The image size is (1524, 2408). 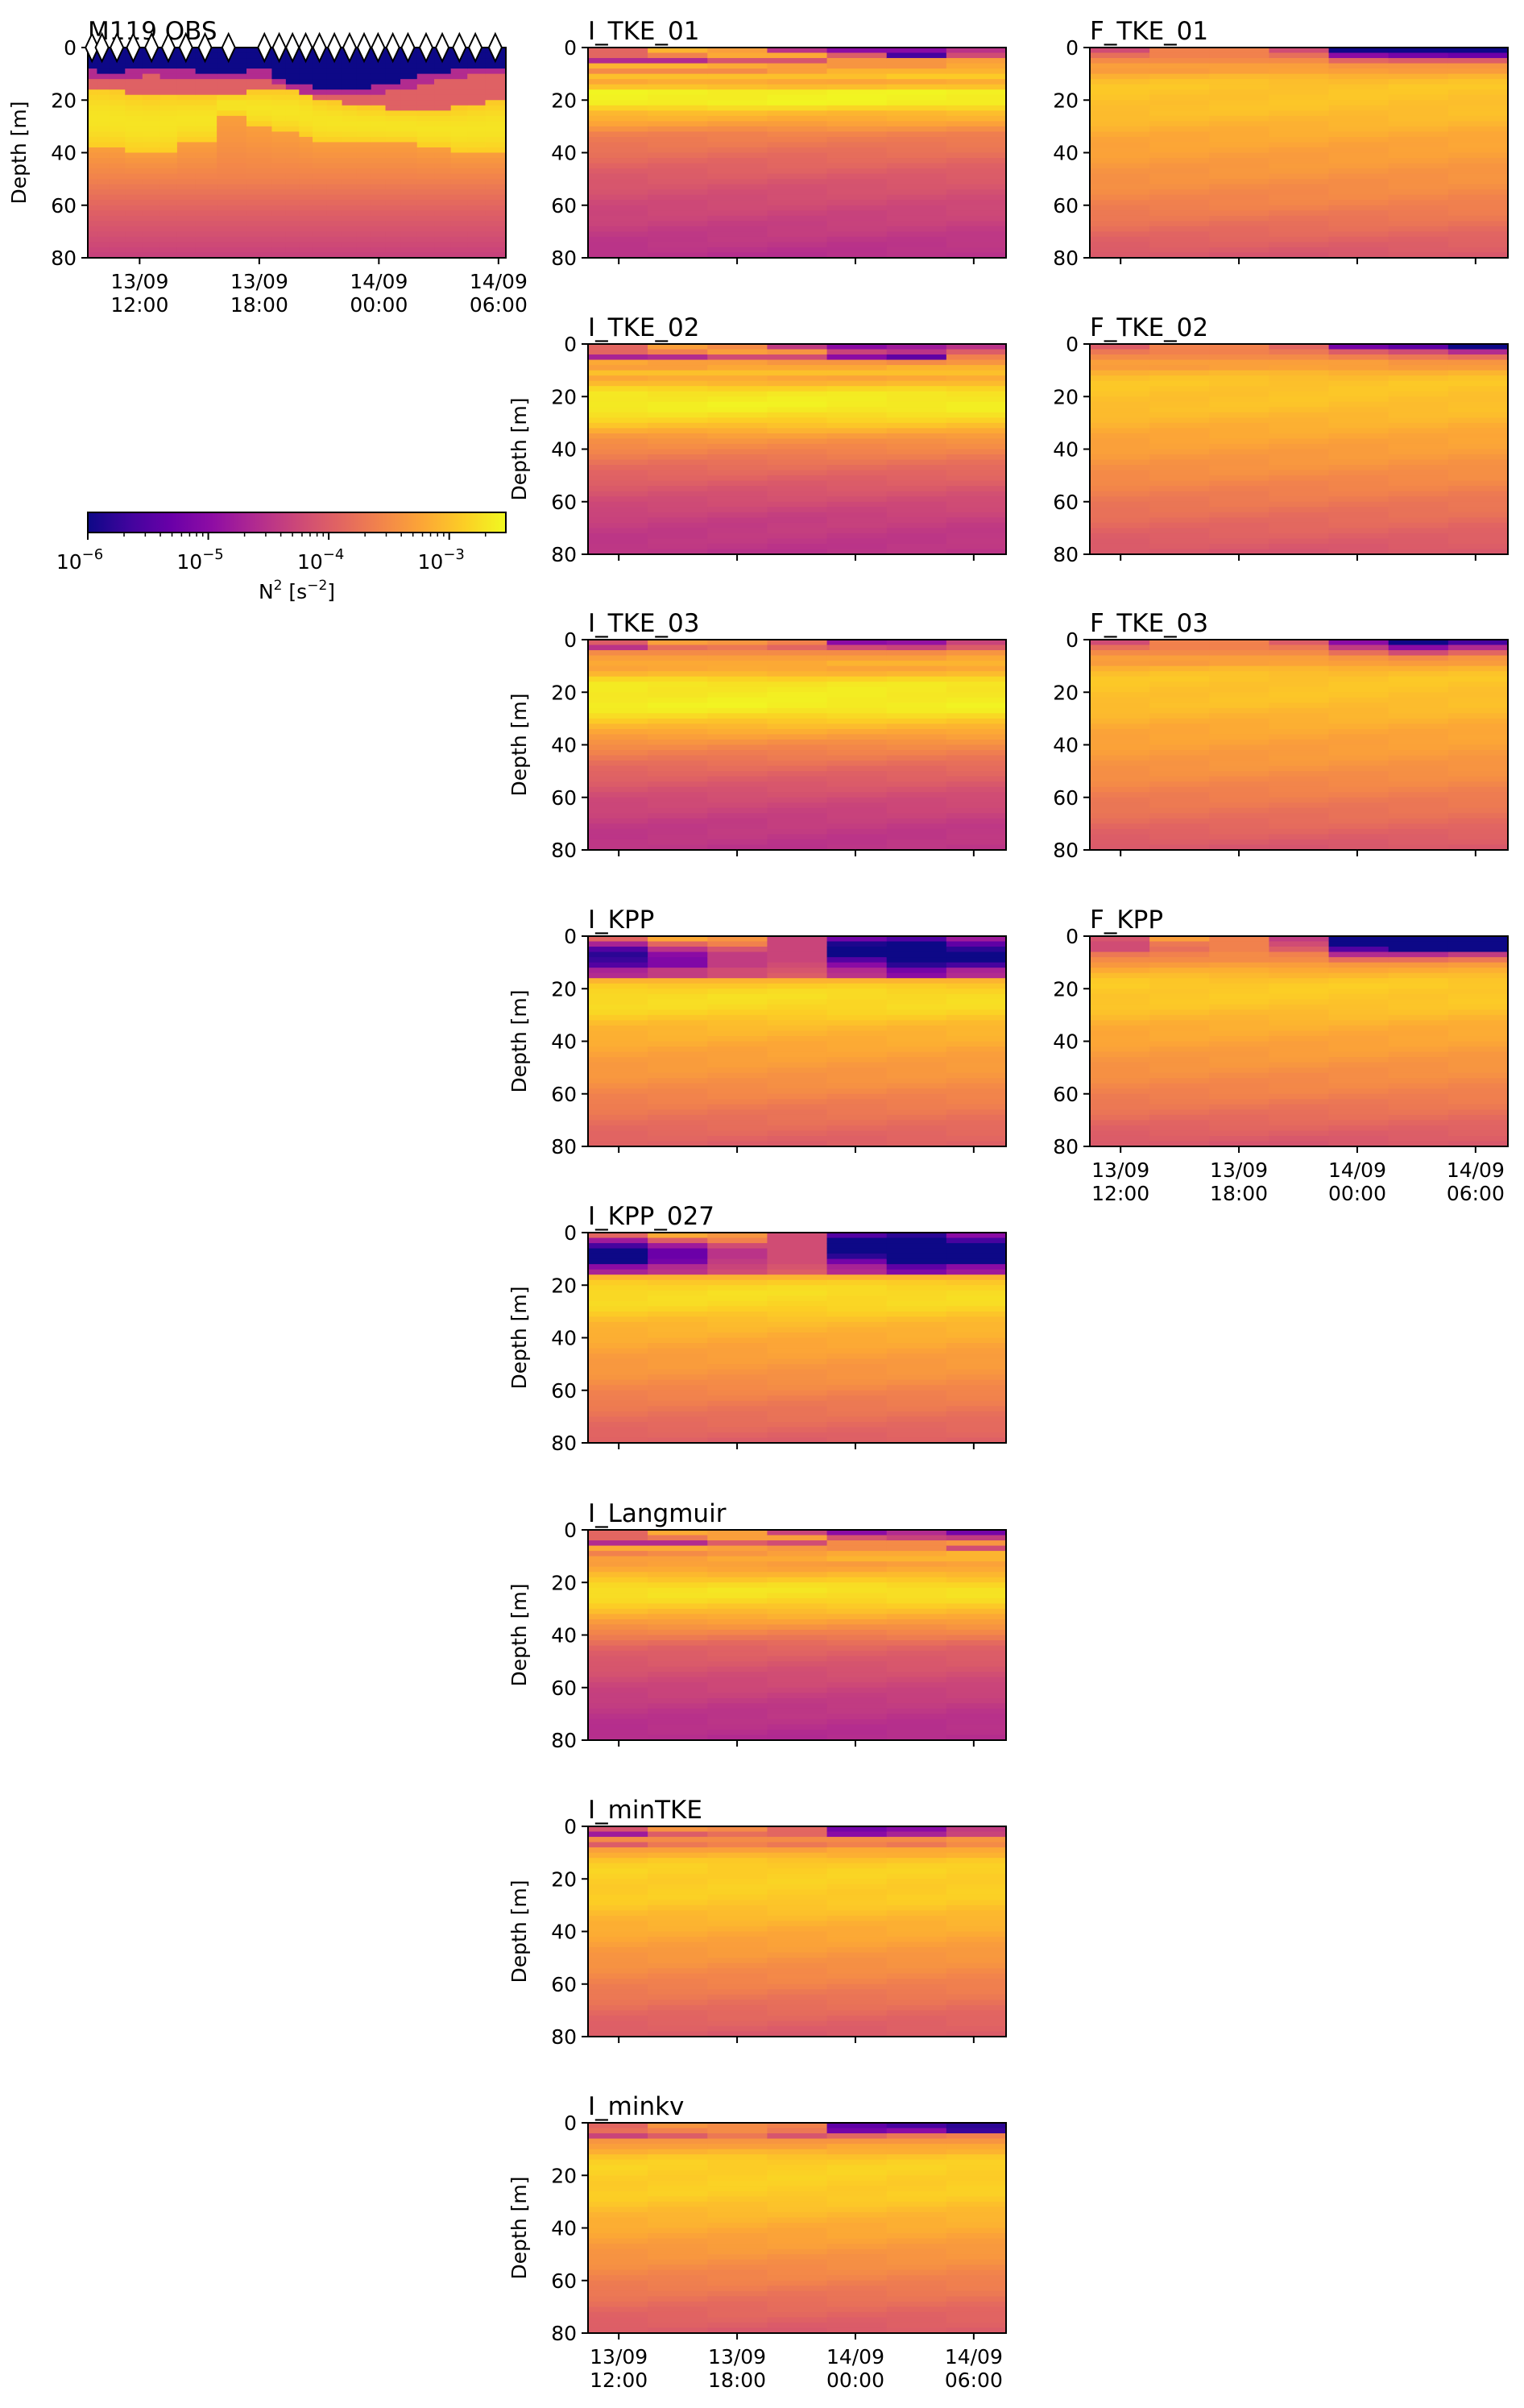 What do you see at coordinates (1120, 1193) in the screenshot?
I see `x-tick-time: 12:00` at bounding box center [1120, 1193].